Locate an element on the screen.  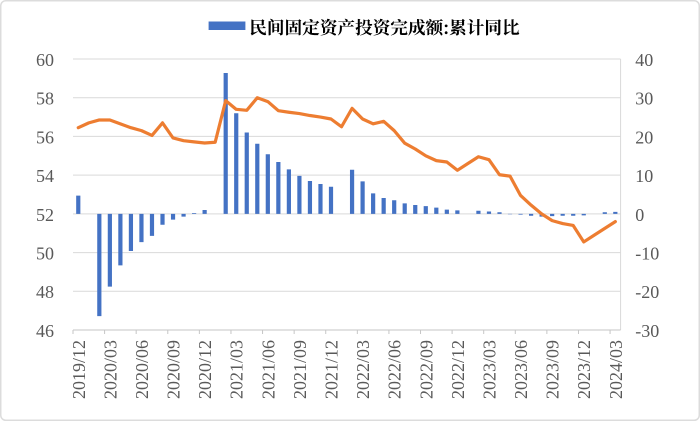
svg-text: 52 is located at coordinates (45, 215).